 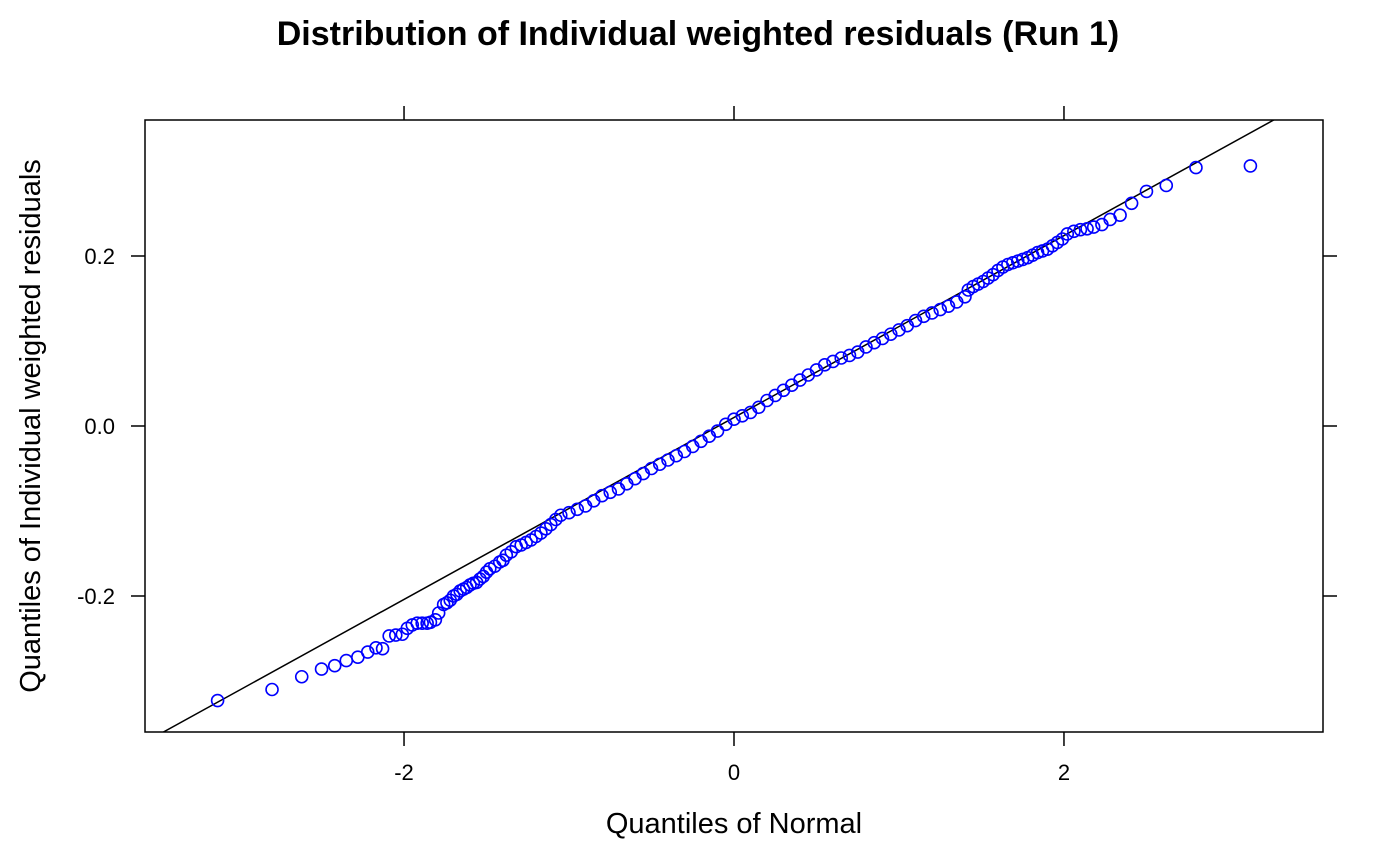 I want to click on y-tick-label: 0.2, so click(x=99, y=256).